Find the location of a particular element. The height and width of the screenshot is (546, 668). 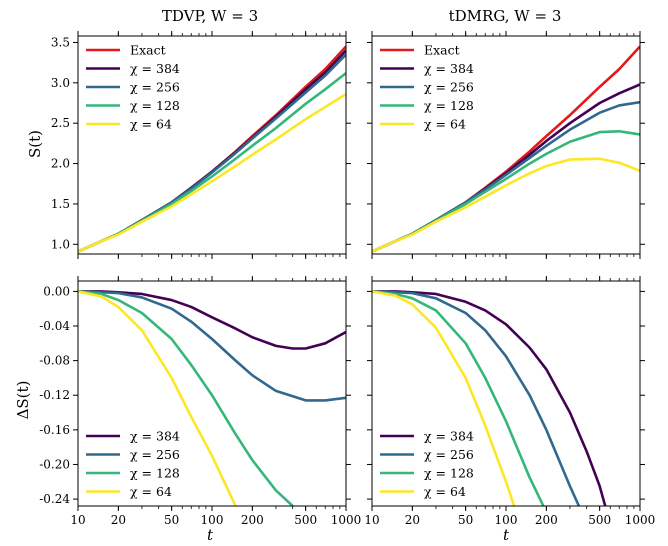

y-tick-label: 2.0 is located at coordinates (60, 164).